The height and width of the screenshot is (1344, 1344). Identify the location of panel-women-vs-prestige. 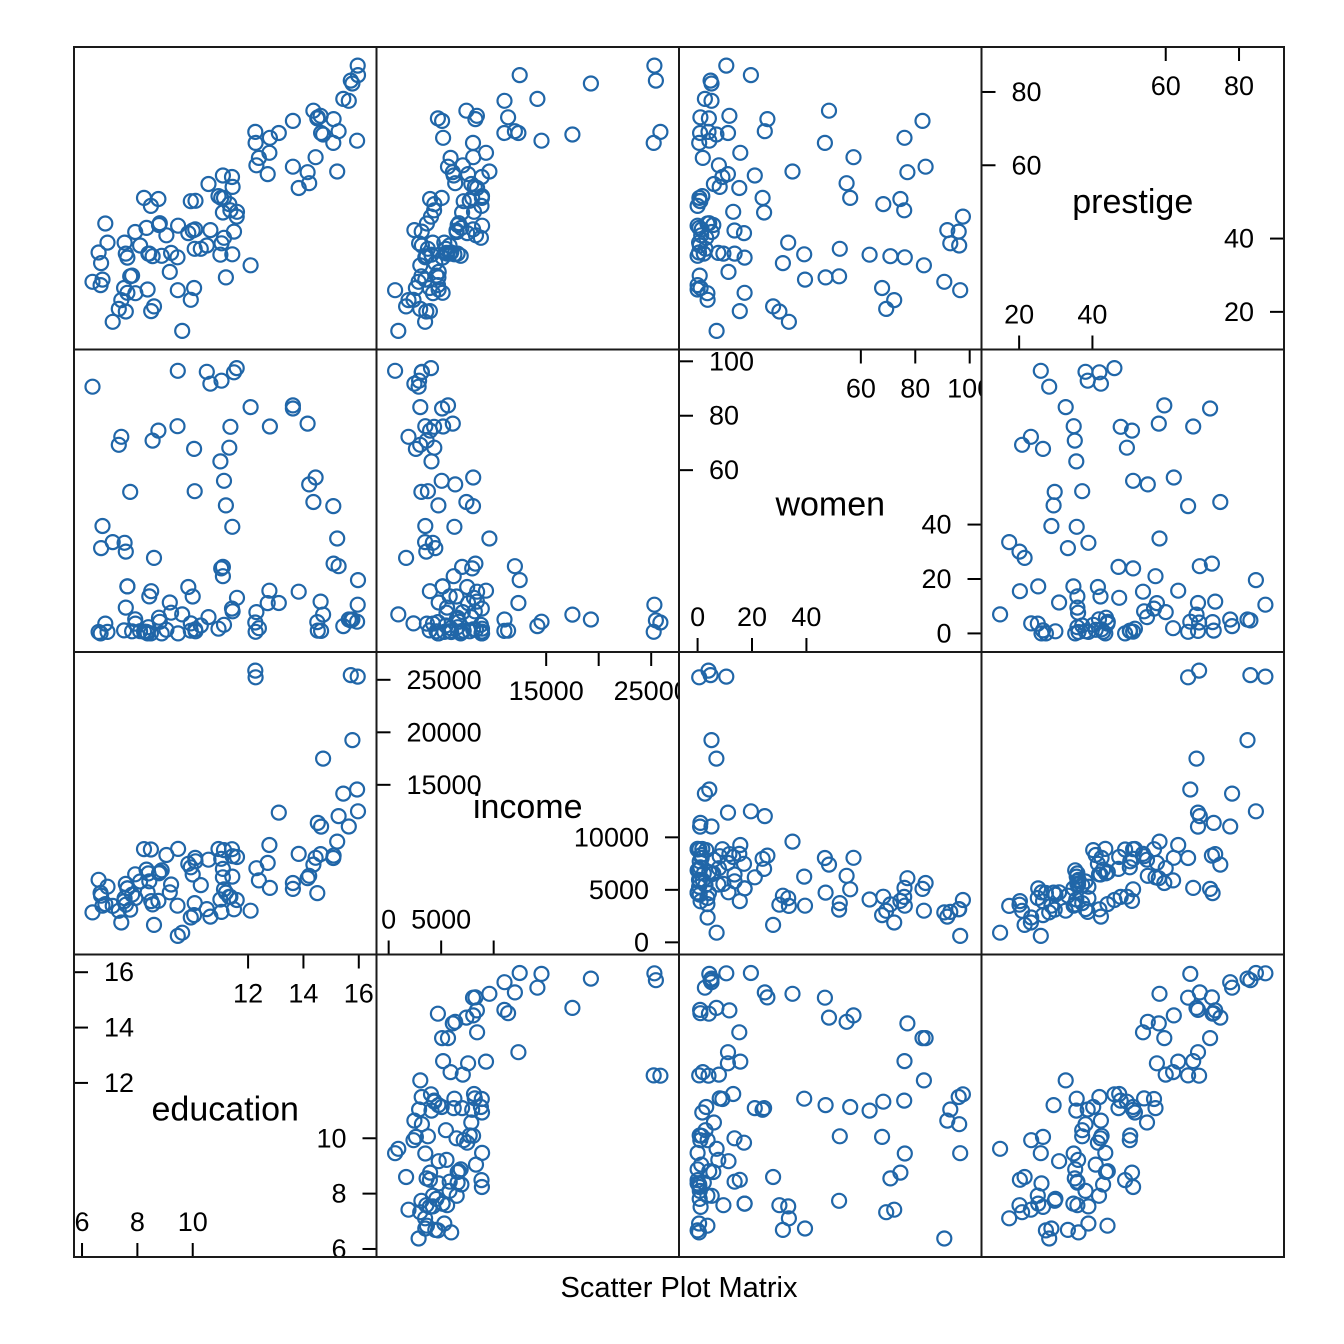
(830, 198).